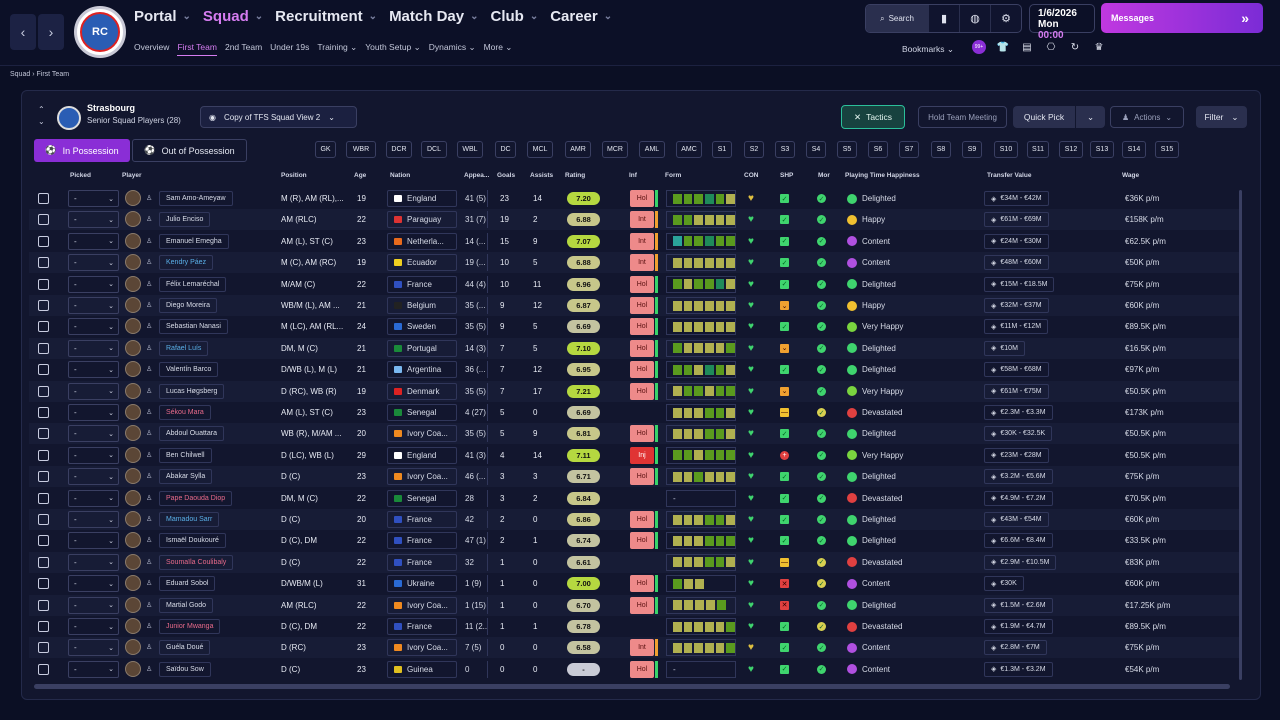  I want to click on player-name: Abakar Sylla, so click(186, 477).